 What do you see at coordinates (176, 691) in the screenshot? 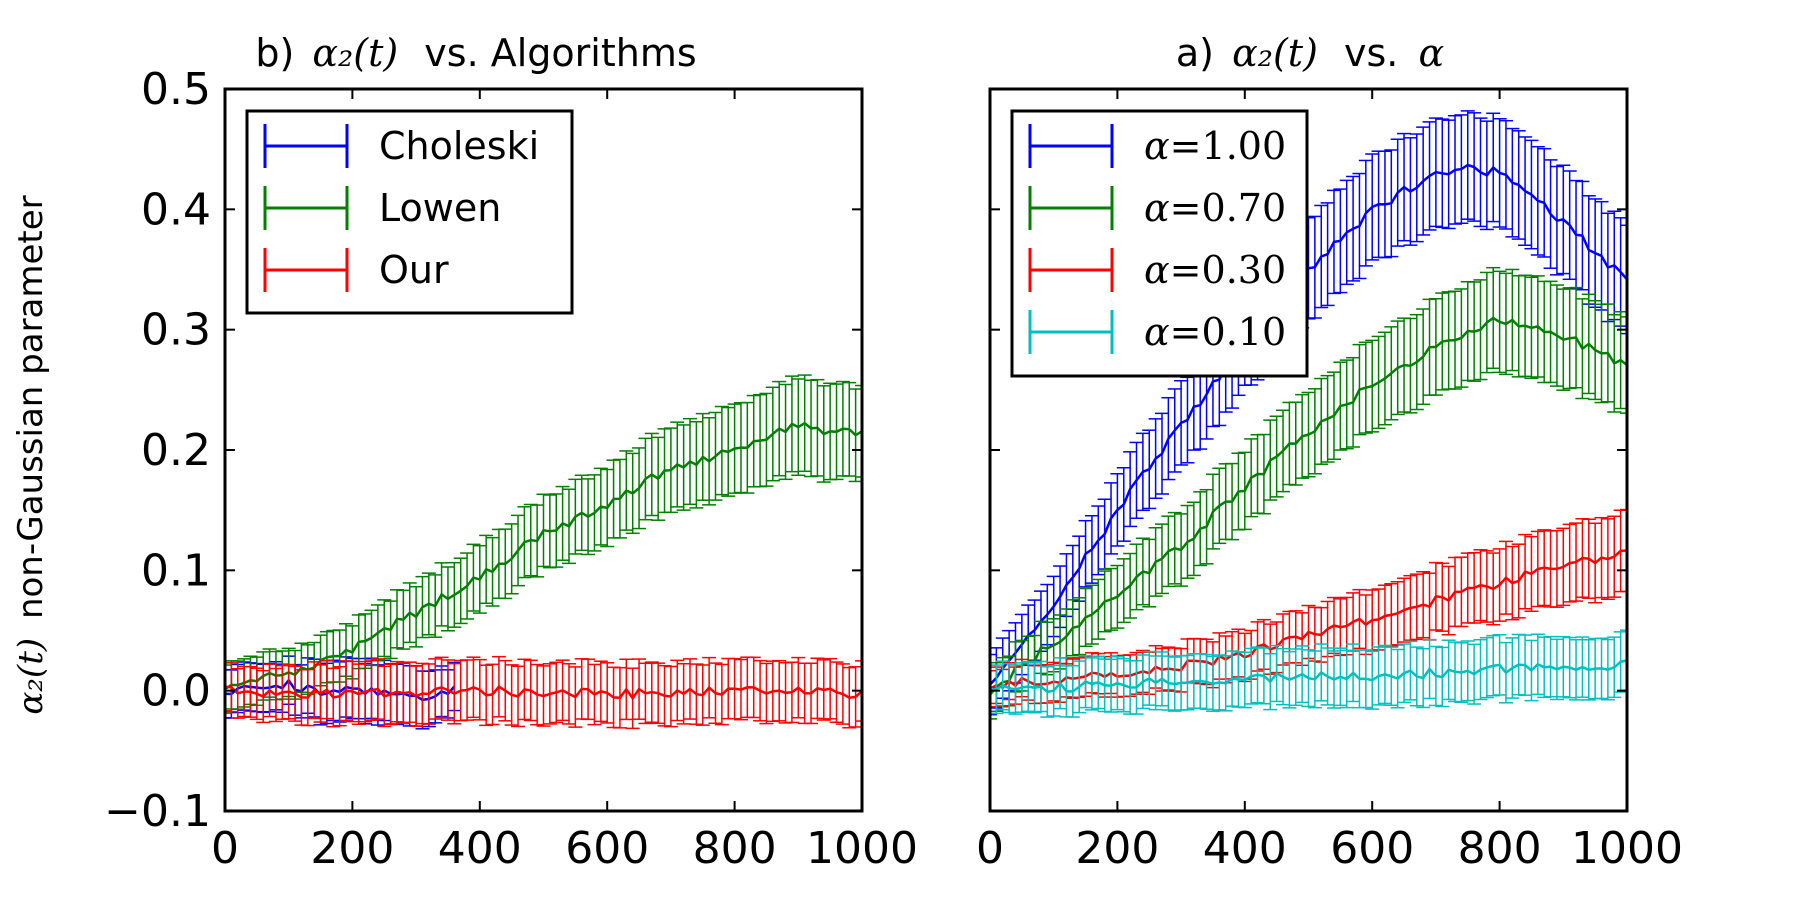
I see `y-tick-label: 0.0` at bounding box center [176, 691].